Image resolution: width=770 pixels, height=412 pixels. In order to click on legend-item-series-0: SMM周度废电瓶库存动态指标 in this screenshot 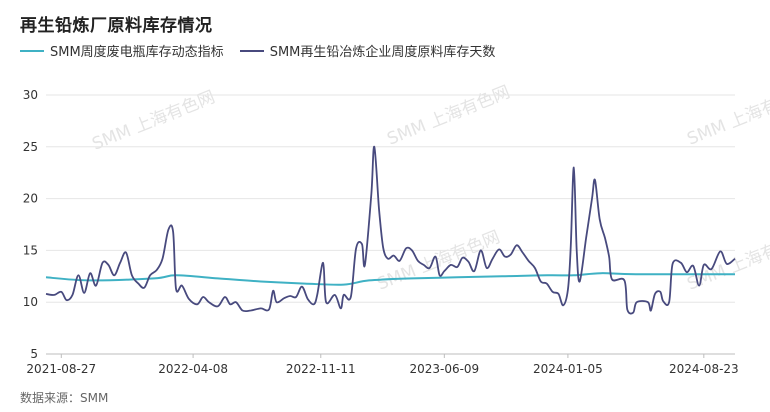, I will do `click(122, 50)`.